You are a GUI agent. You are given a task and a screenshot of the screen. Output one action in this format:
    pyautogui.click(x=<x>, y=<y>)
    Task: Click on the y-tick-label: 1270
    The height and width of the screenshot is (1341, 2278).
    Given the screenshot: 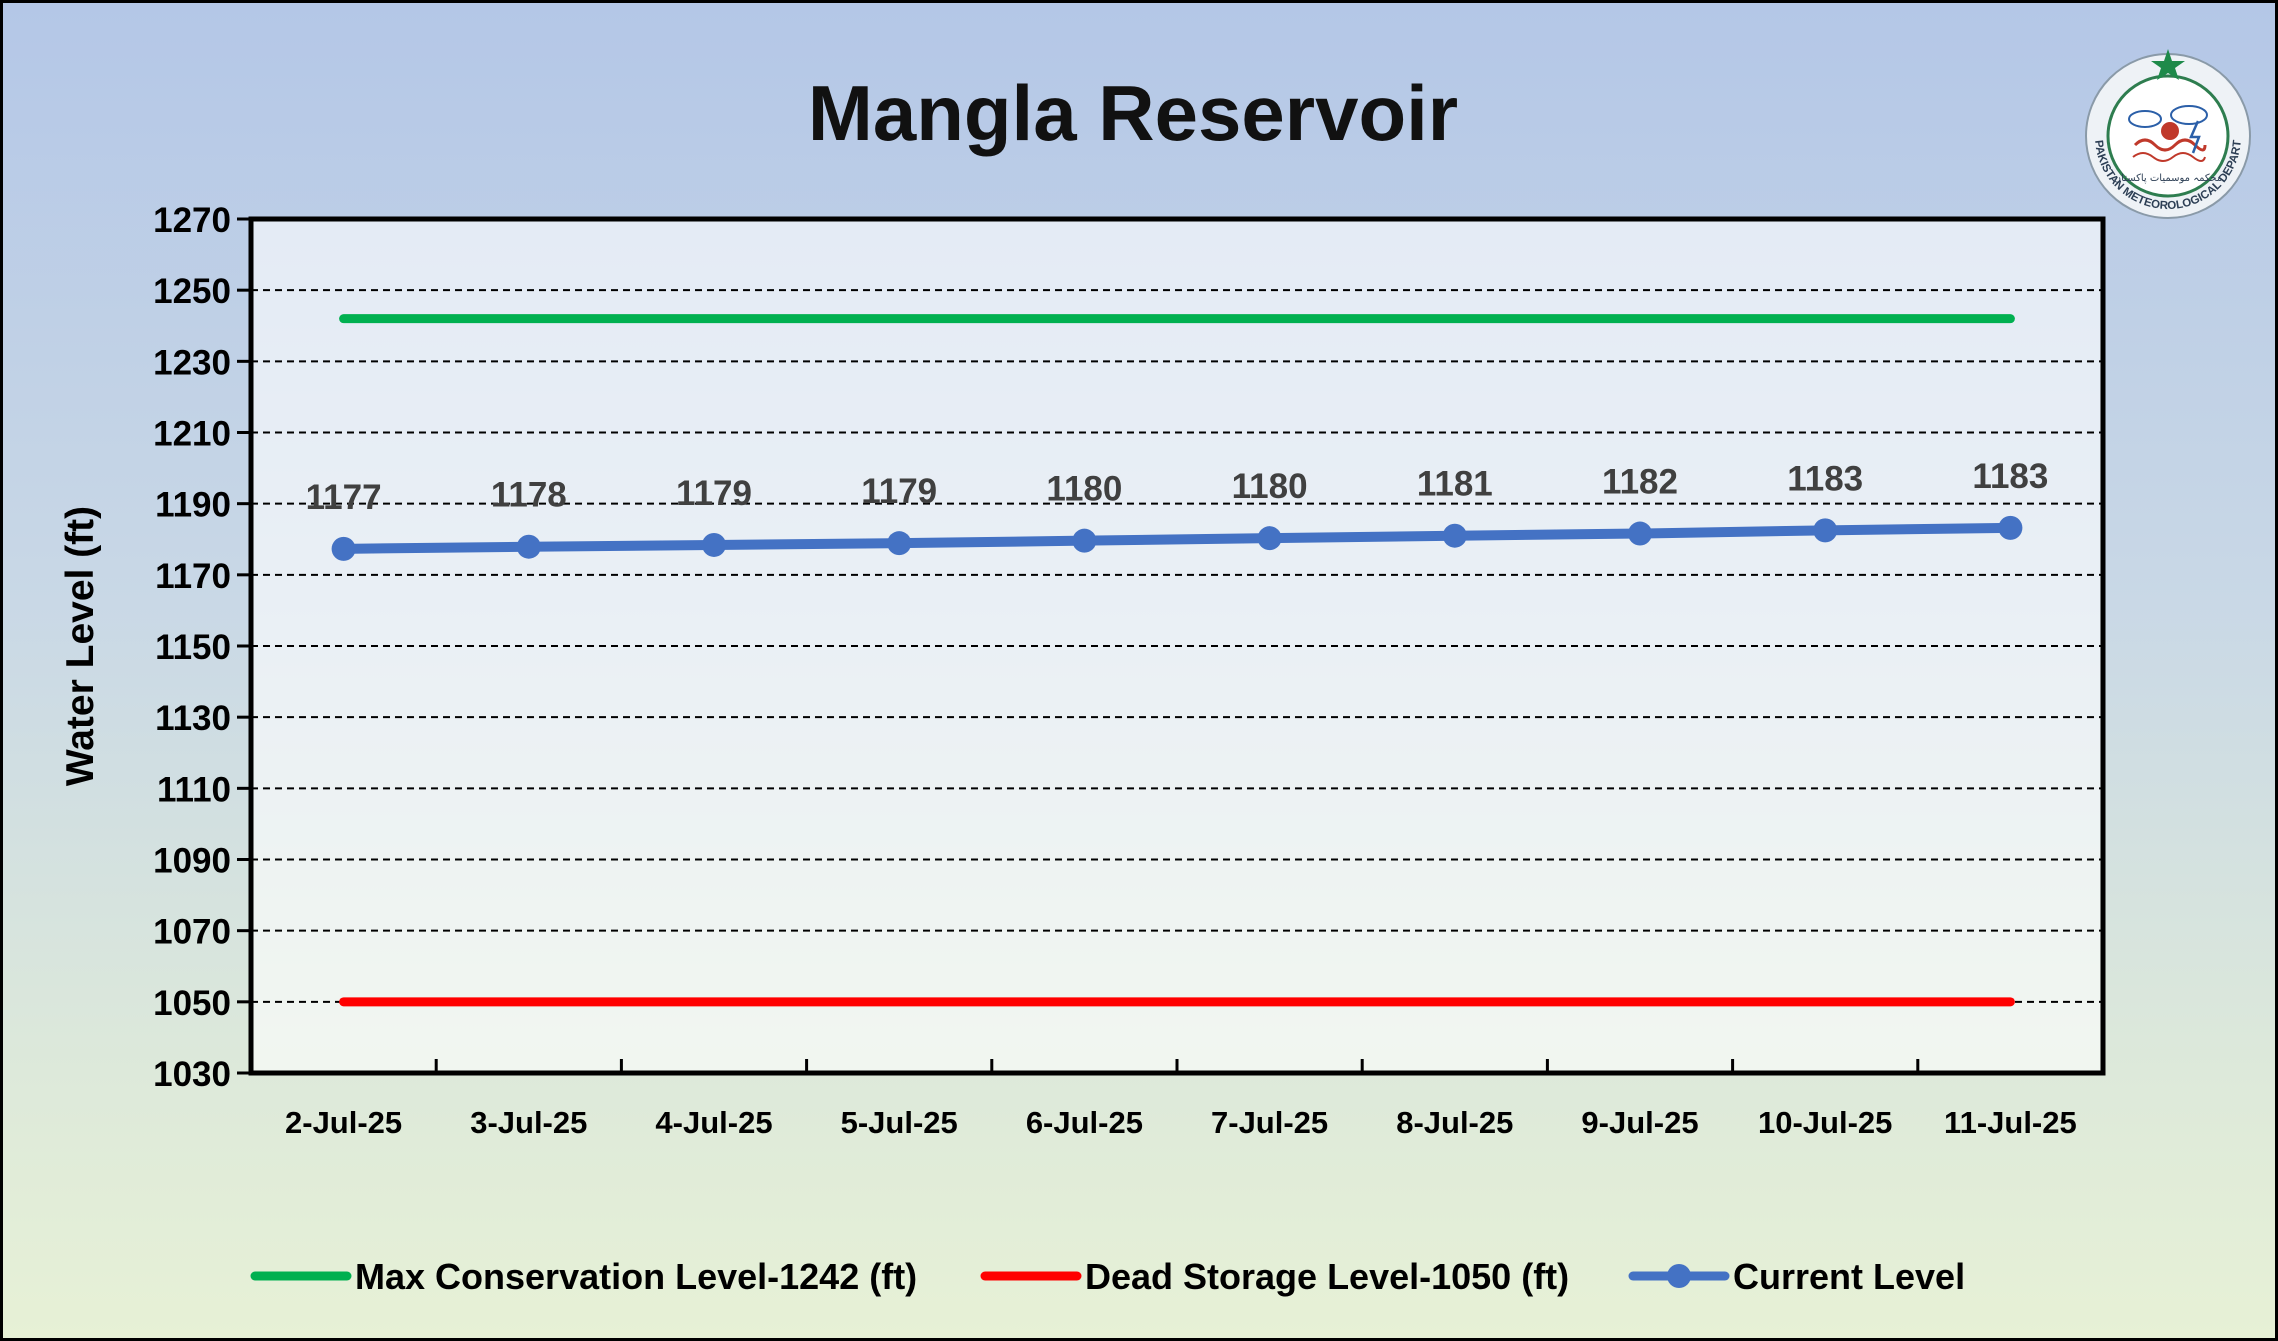 What is the action you would take?
    pyautogui.click(x=192, y=220)
    